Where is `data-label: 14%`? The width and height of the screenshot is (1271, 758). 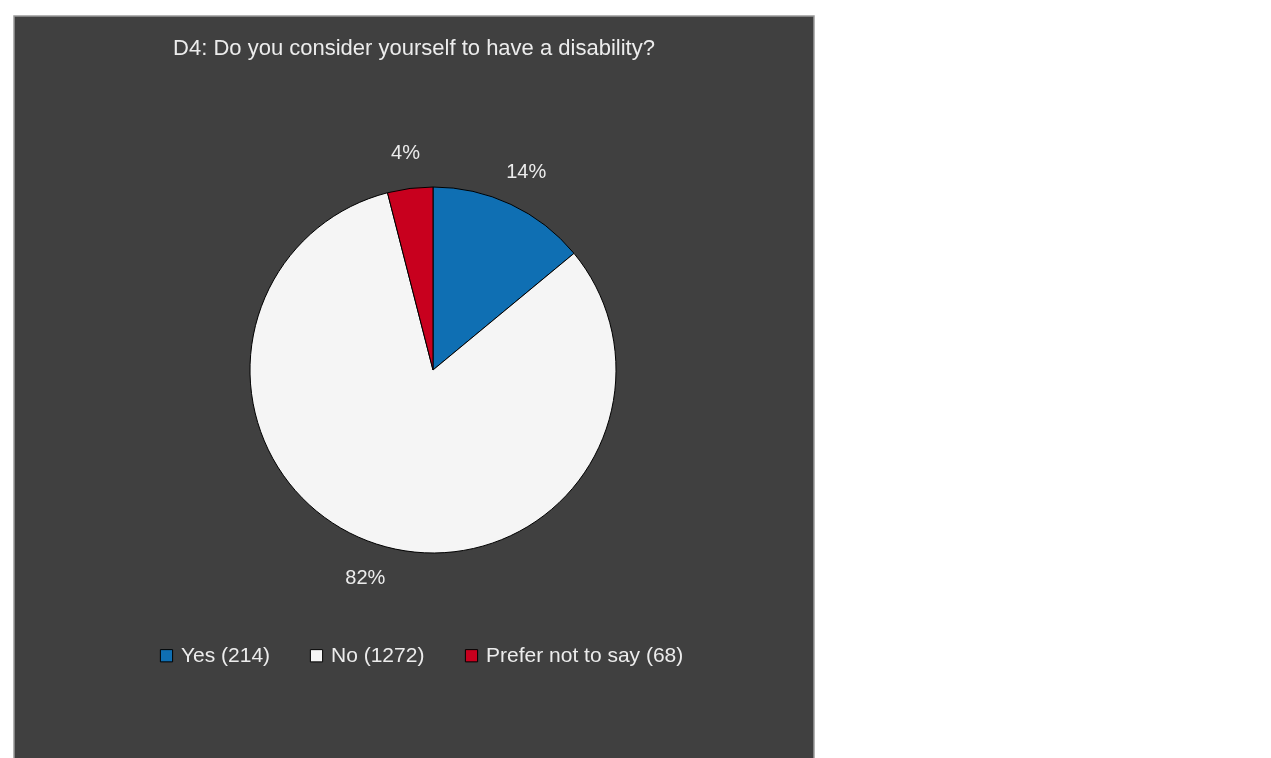 data-label: 14% is located at coordinates (526, 170).